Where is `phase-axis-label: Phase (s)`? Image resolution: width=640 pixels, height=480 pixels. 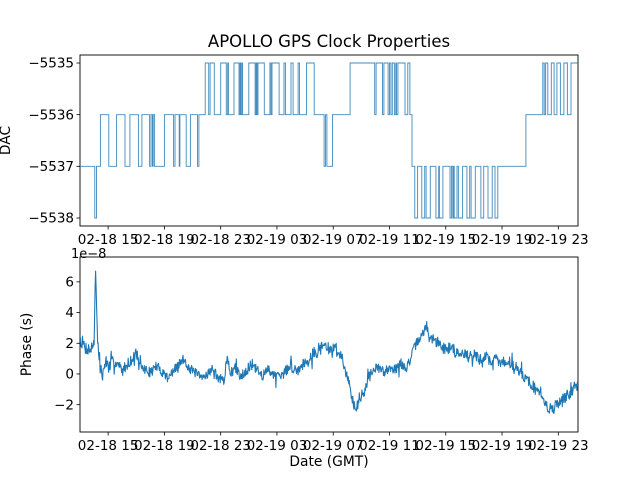 phase-axis-label: Phase (s) is located at coordinates (27, 345).